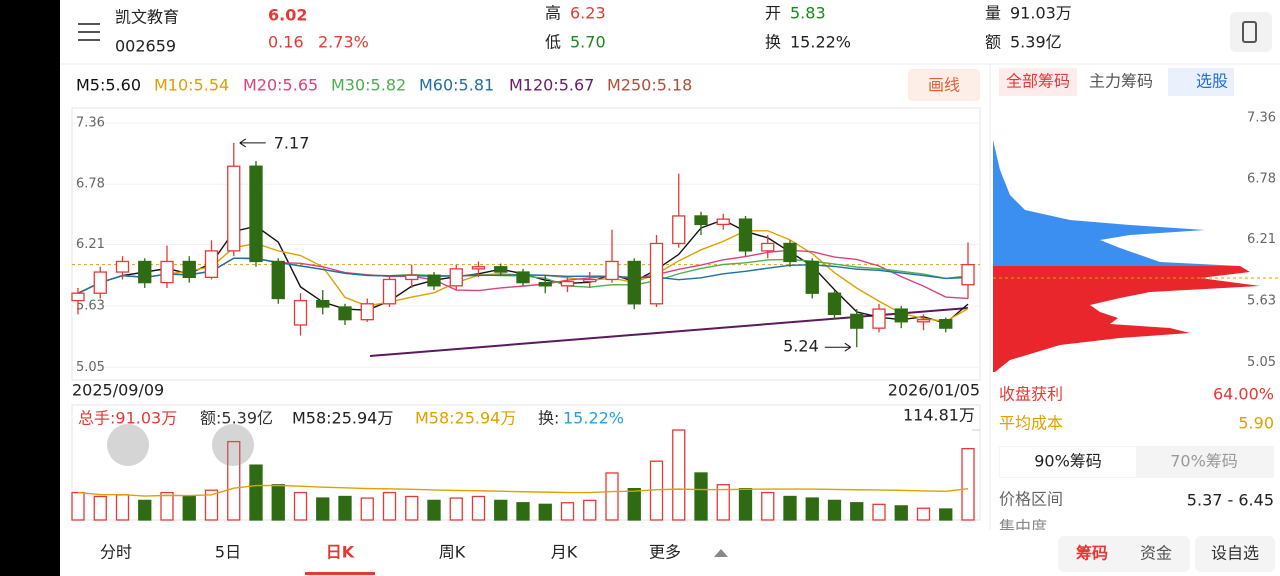 The image size is (1280, 576). What do you see at coordinates (669, 332) in the screenshot?
I see `ma120-line` at bounding box center [669, 332].